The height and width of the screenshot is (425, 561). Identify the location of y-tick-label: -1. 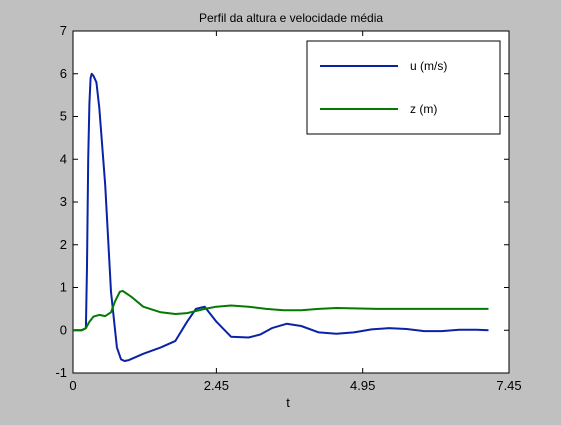
(61, 372).